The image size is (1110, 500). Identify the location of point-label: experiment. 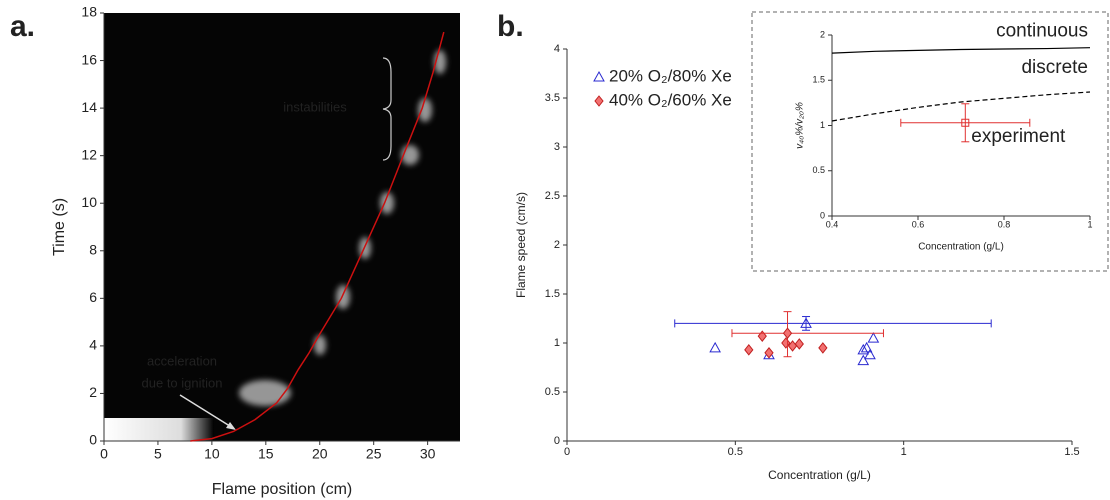
(1018, 136).